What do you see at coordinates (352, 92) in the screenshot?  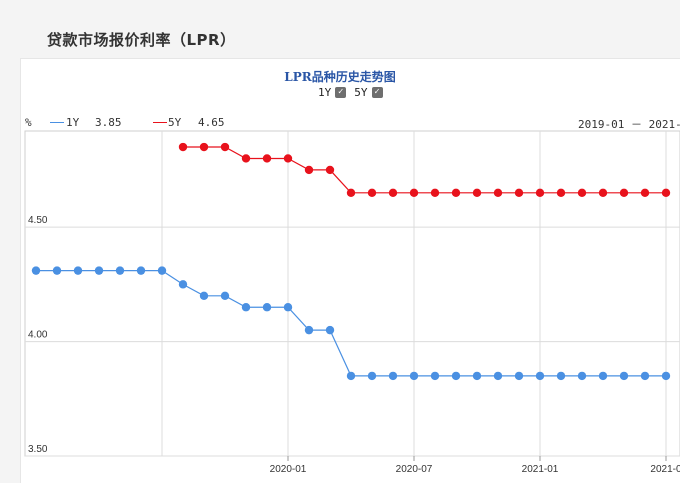 I see `series-toggles: 1Y ✓ 5Y ✓` at bounding box center [352, 92].